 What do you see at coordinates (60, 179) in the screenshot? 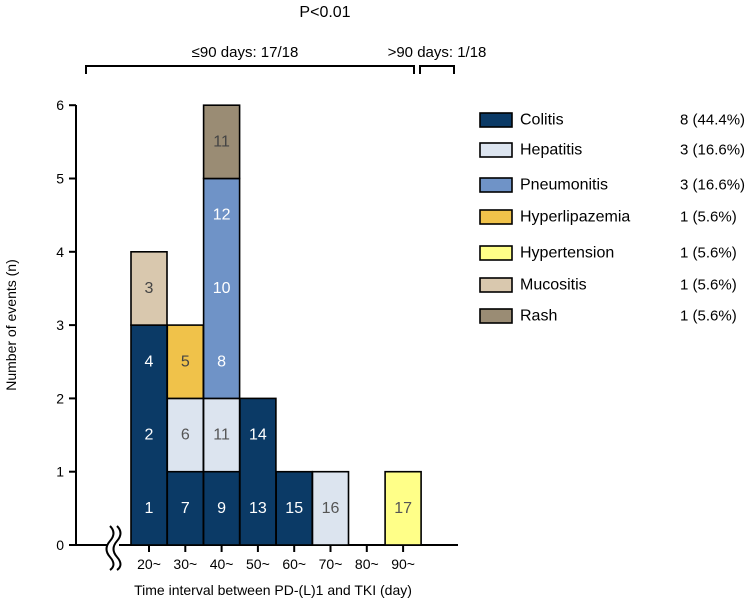
I see `y-tick-label: 5` at bounding box center [60, 179].